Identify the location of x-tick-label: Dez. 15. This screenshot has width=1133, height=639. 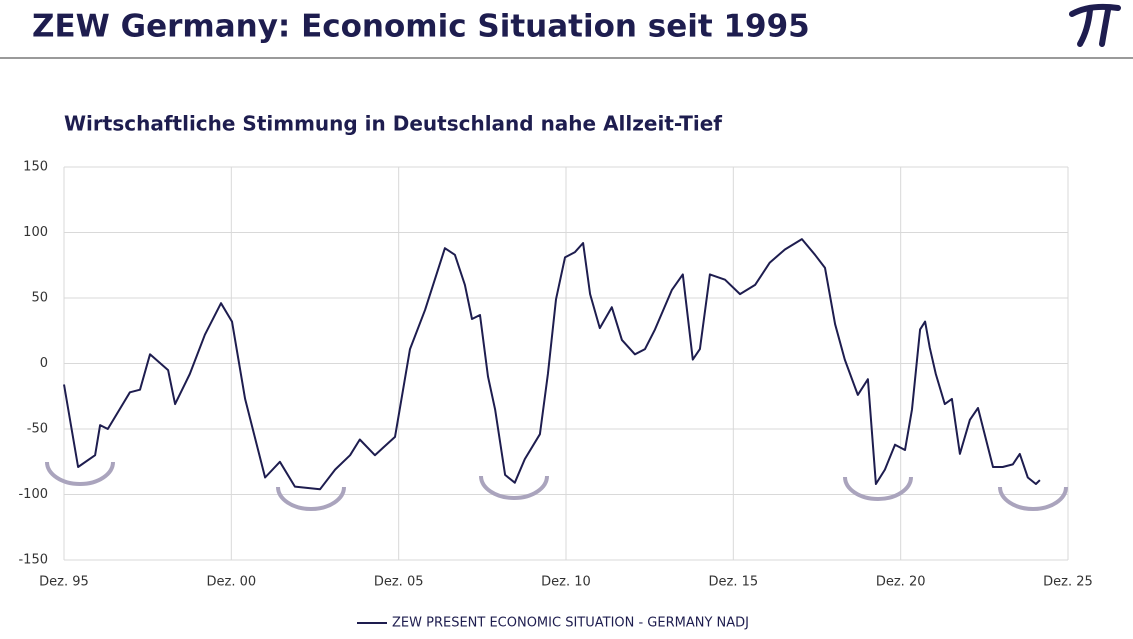
(734, 582).